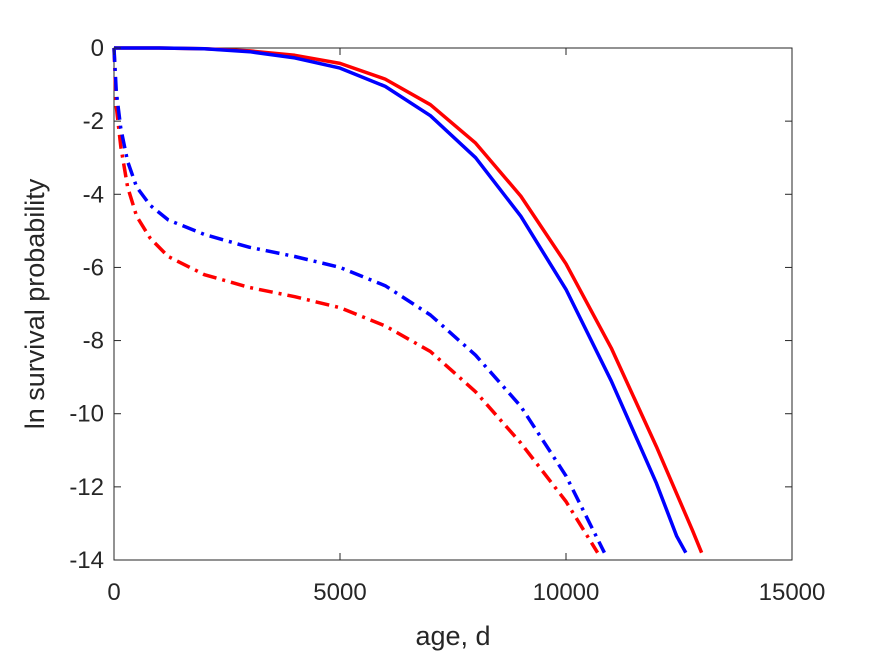 The height and width of the screenshot is (656, 875). I want to click on y-tick-label: -10, so click(86, 414).